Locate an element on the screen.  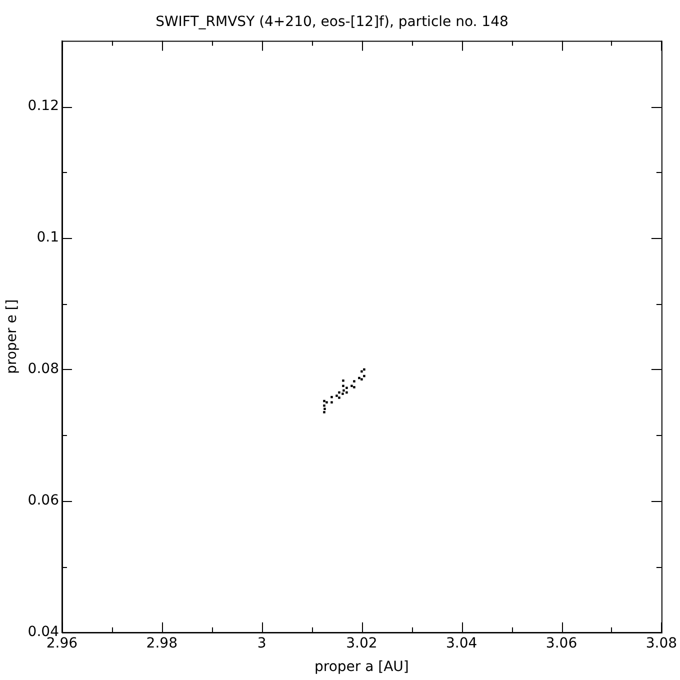
x-tick-label: 3.02 is located at coordinates (362, 643).